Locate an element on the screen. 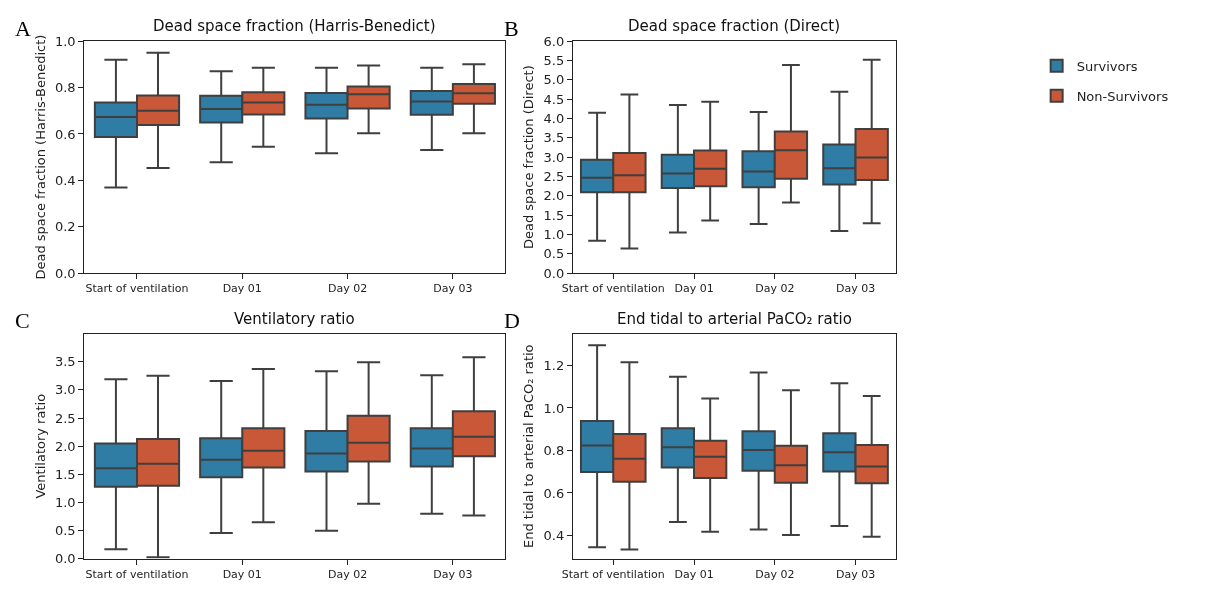 Image resolution: width=1217 pixels, height=599 pixels. y-tick-label: 5.0 is located at coordinates (554, 80).